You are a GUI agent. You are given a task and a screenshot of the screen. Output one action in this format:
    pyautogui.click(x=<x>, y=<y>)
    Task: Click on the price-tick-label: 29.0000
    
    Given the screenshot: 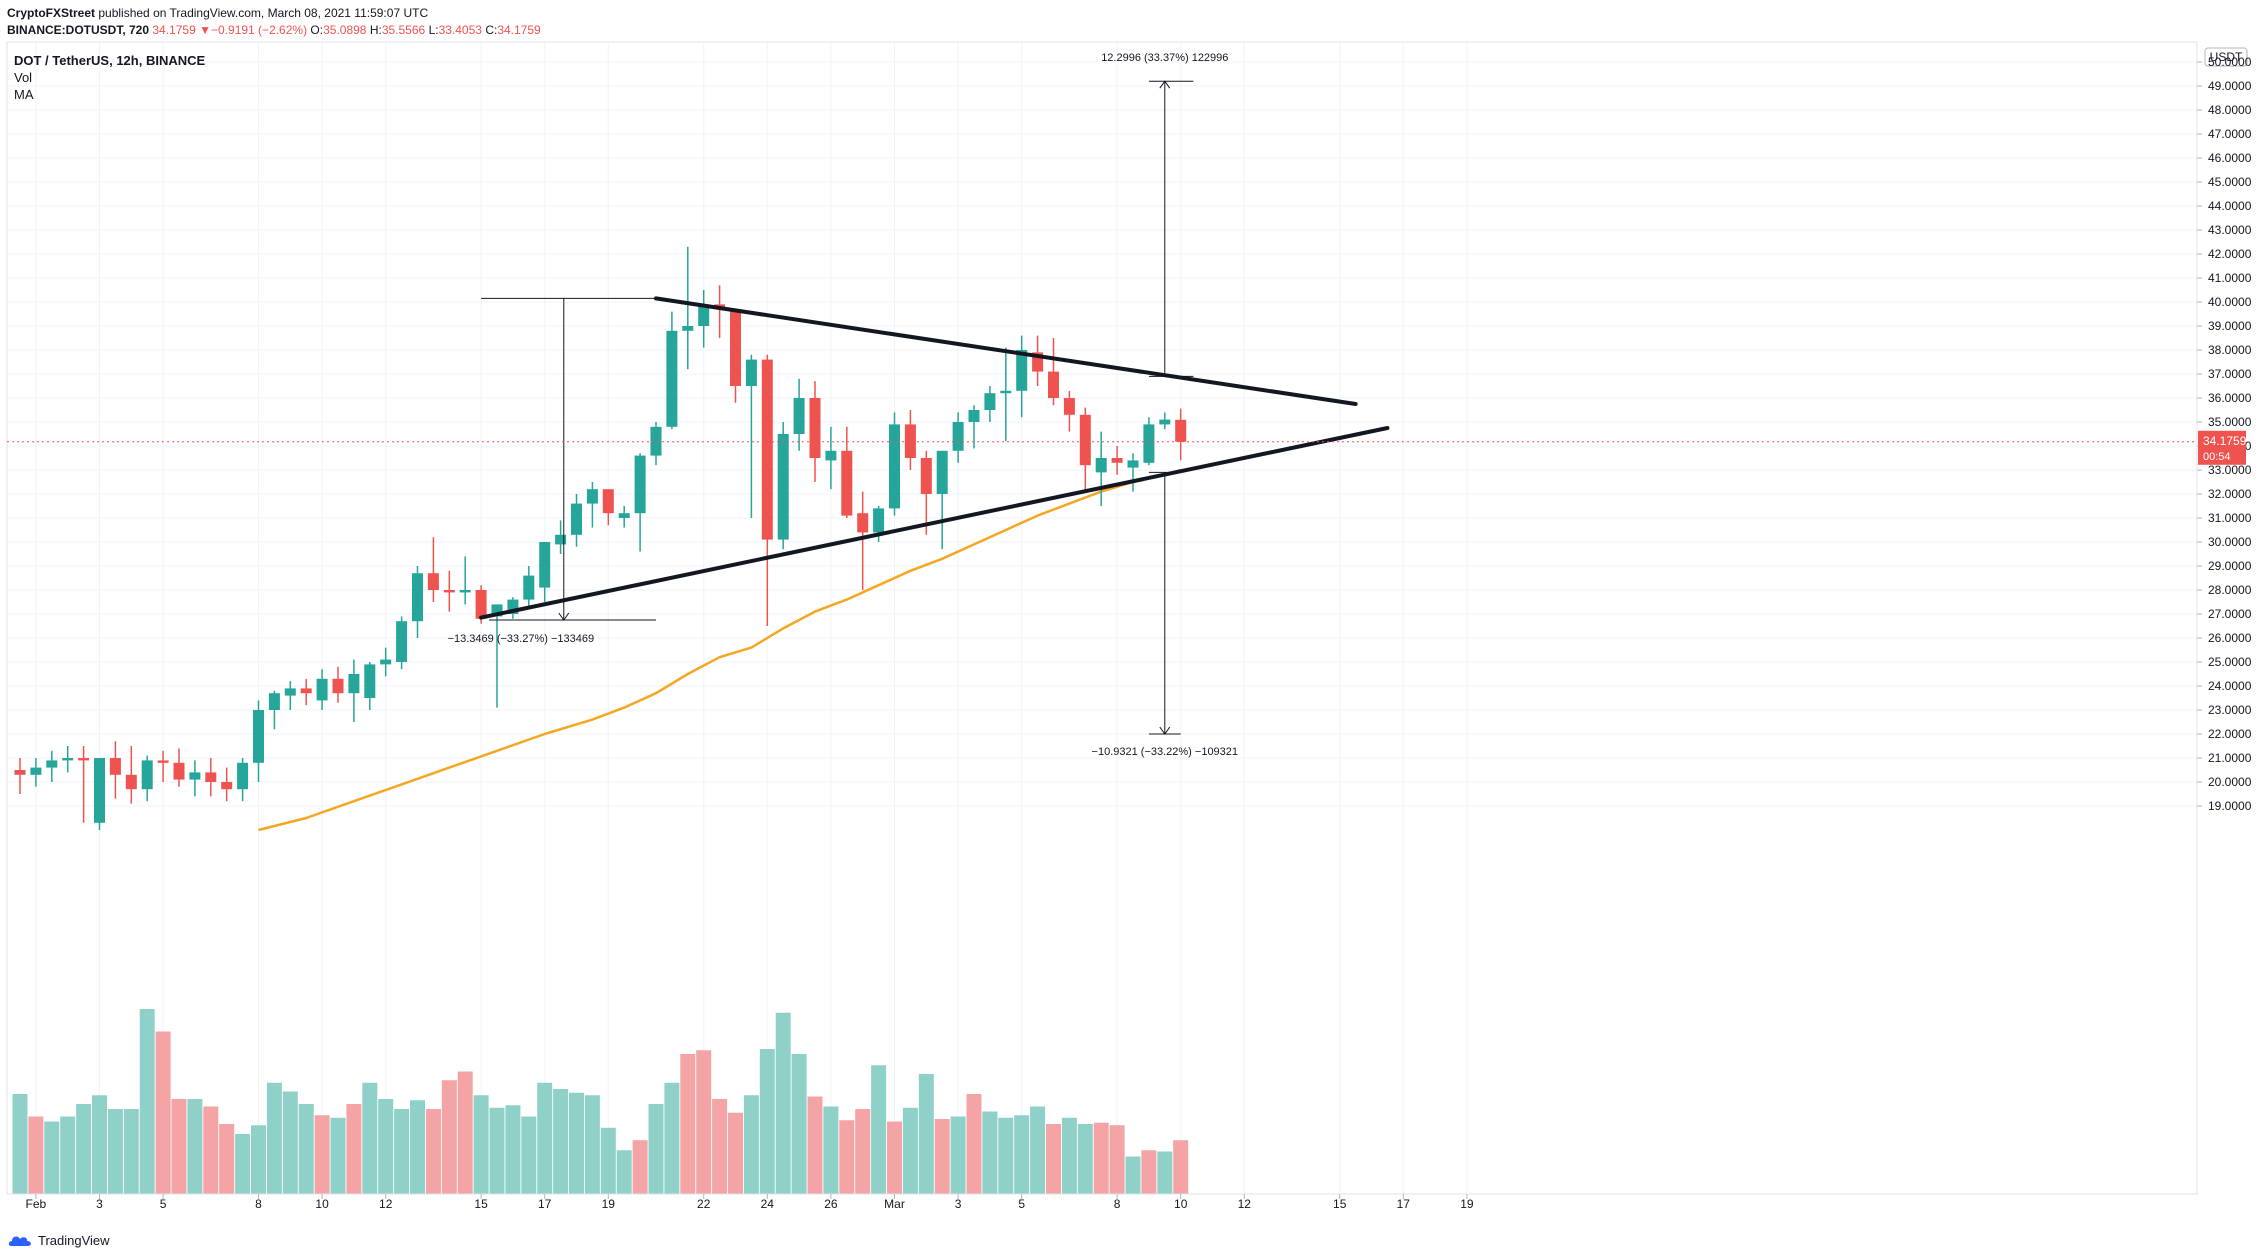 What is the action you would take?
    pyautogui.click(x=2230, y=566)
    